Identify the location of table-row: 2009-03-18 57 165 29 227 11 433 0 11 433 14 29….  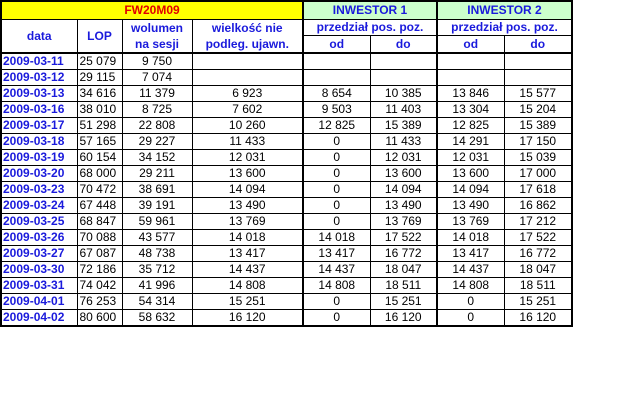
(286, 141).